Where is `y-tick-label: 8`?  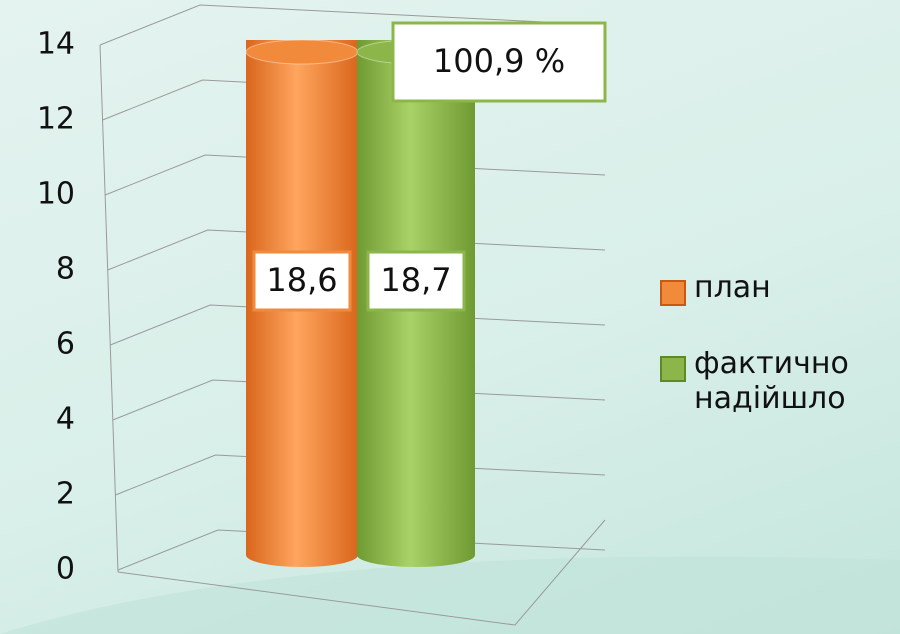 y-tick-label: 8 is located at coordinates (65, 269).